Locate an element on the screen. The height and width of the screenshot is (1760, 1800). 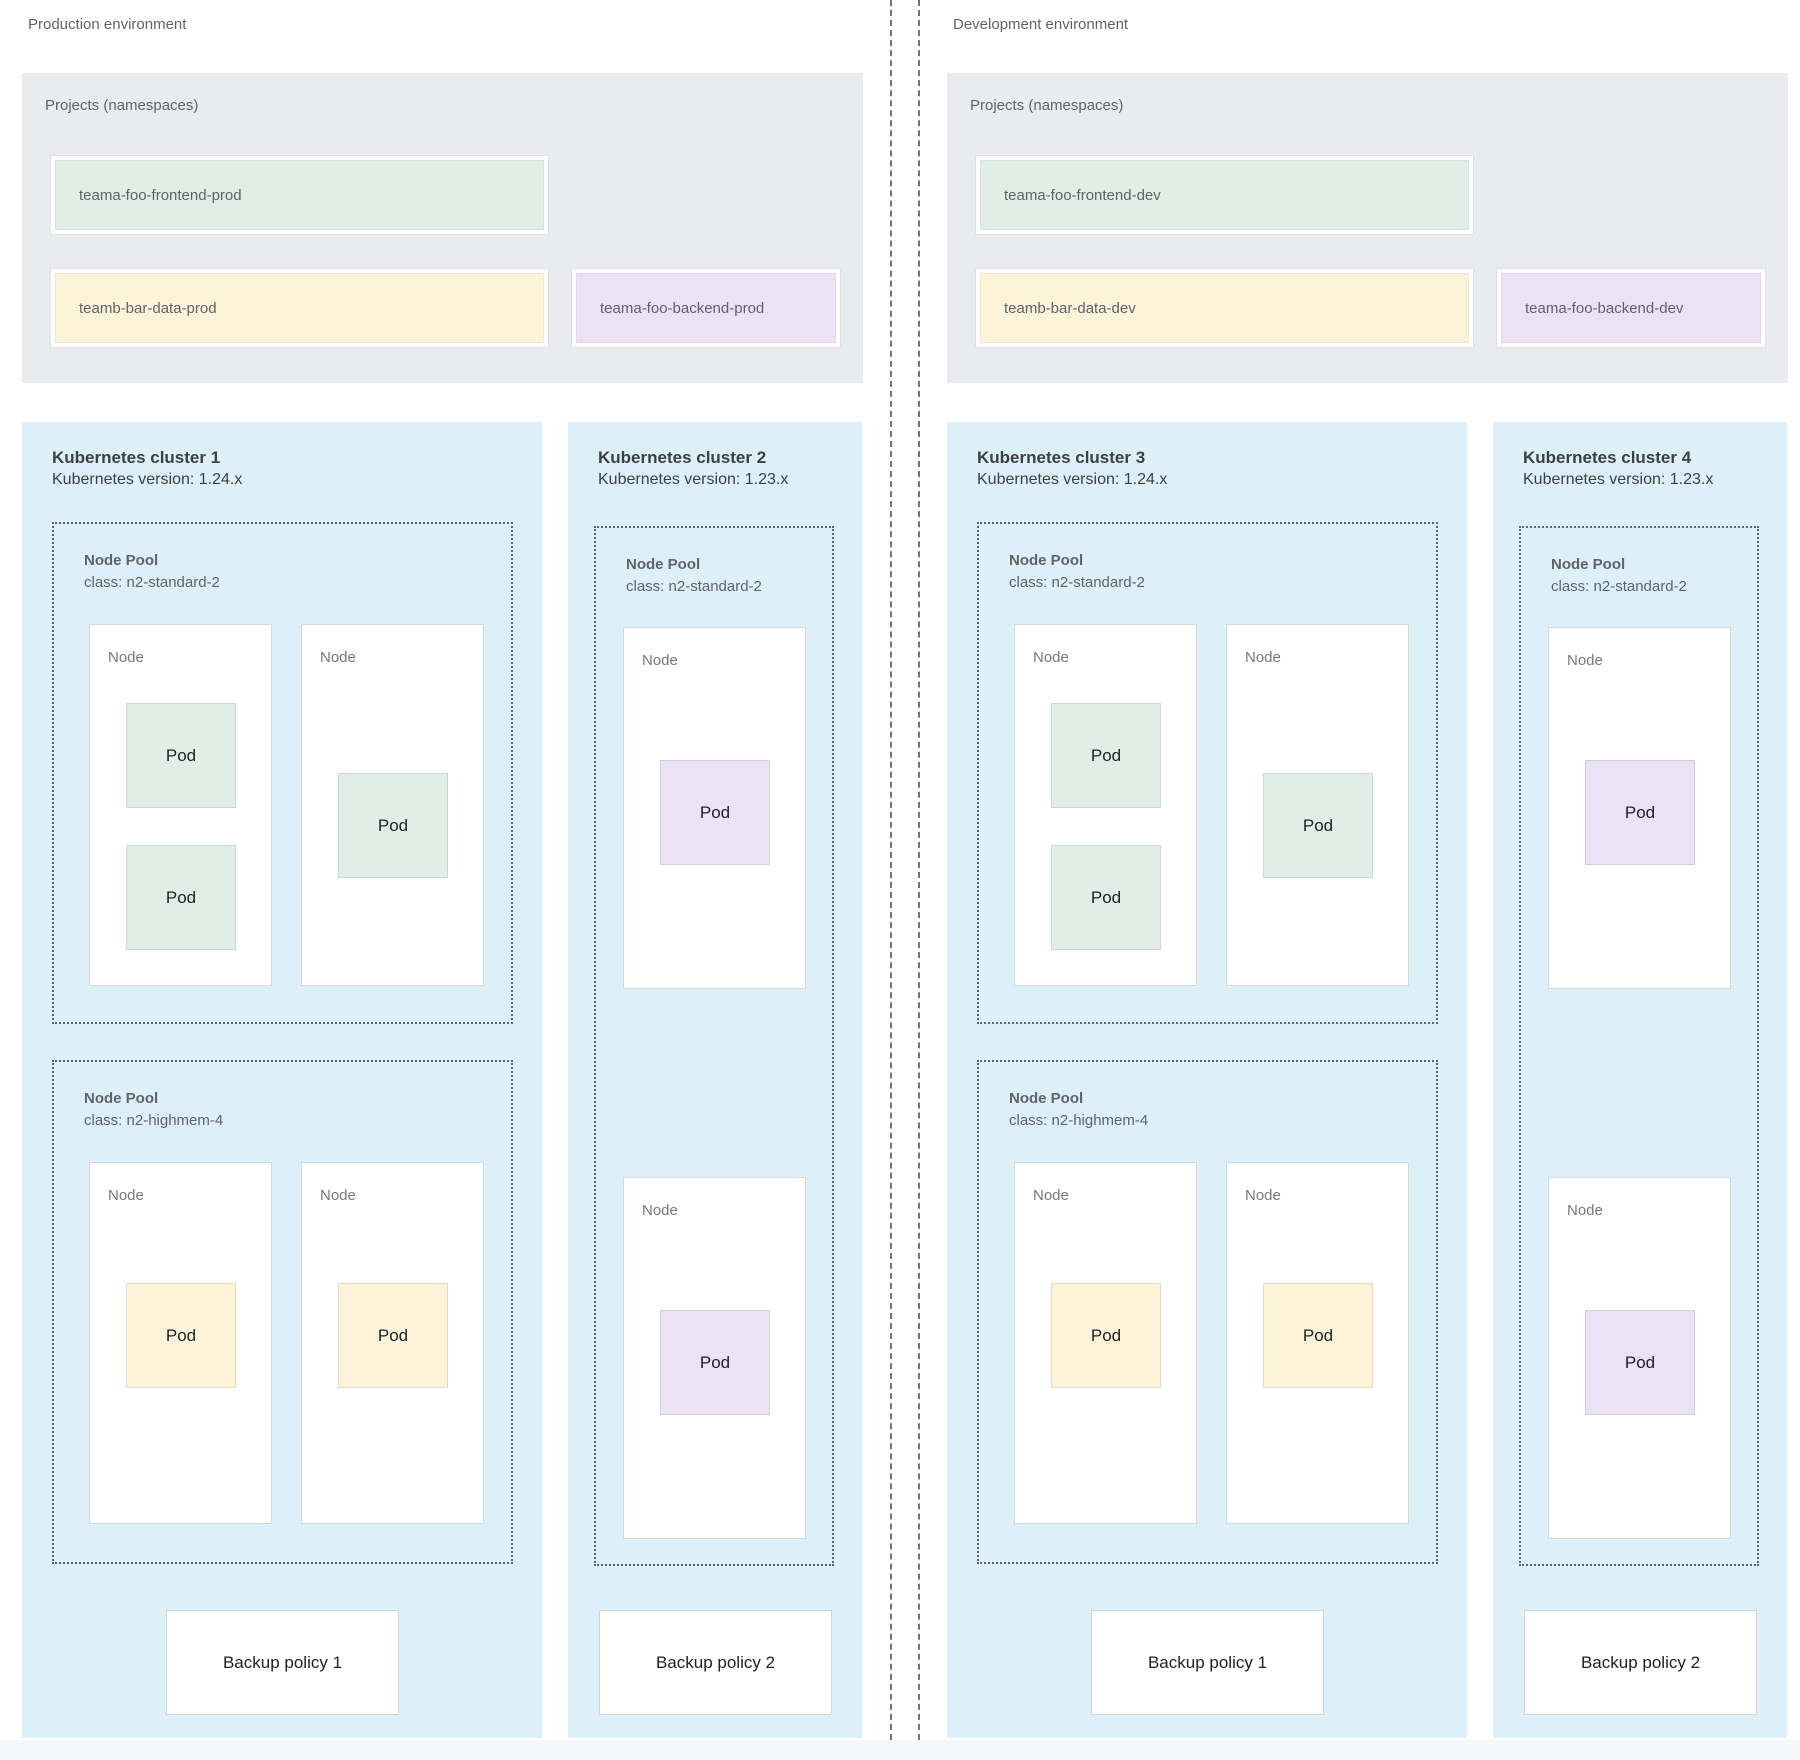
namespace-box: teamb-bar-data-prod is located at coordinates (299, 308).